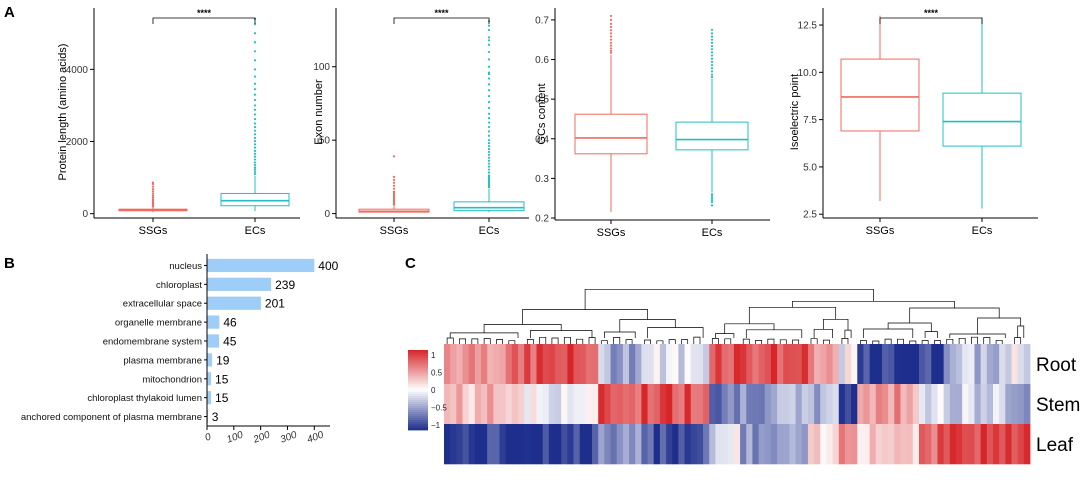  I want to click on y-tick-label: 0.4, so click(542, 139).